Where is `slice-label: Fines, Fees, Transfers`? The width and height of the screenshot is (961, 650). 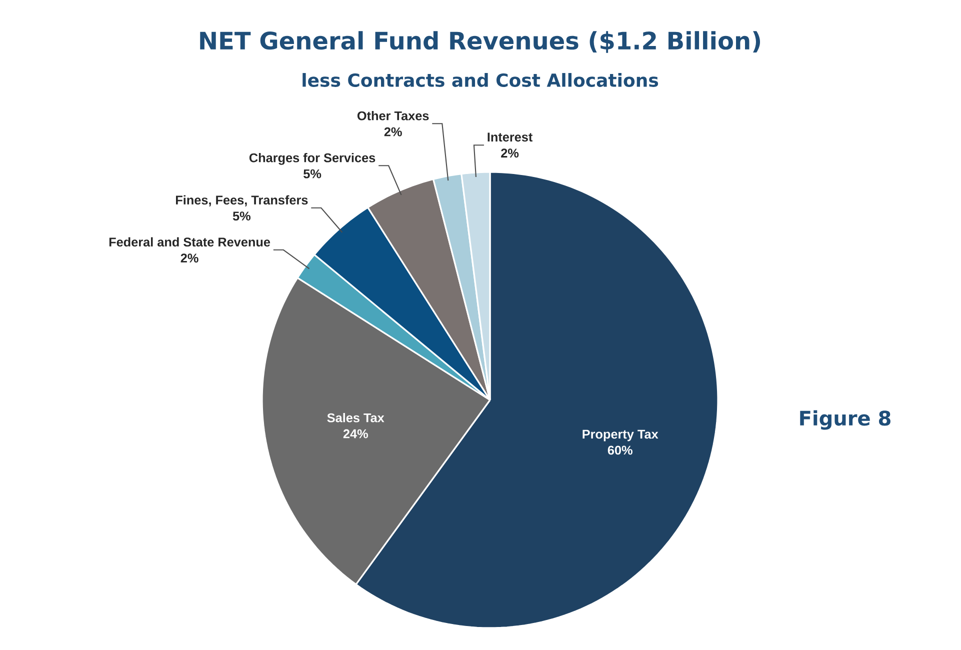 slice-label: Fines, Fees, Transfers is located at coordinates (242, 200).